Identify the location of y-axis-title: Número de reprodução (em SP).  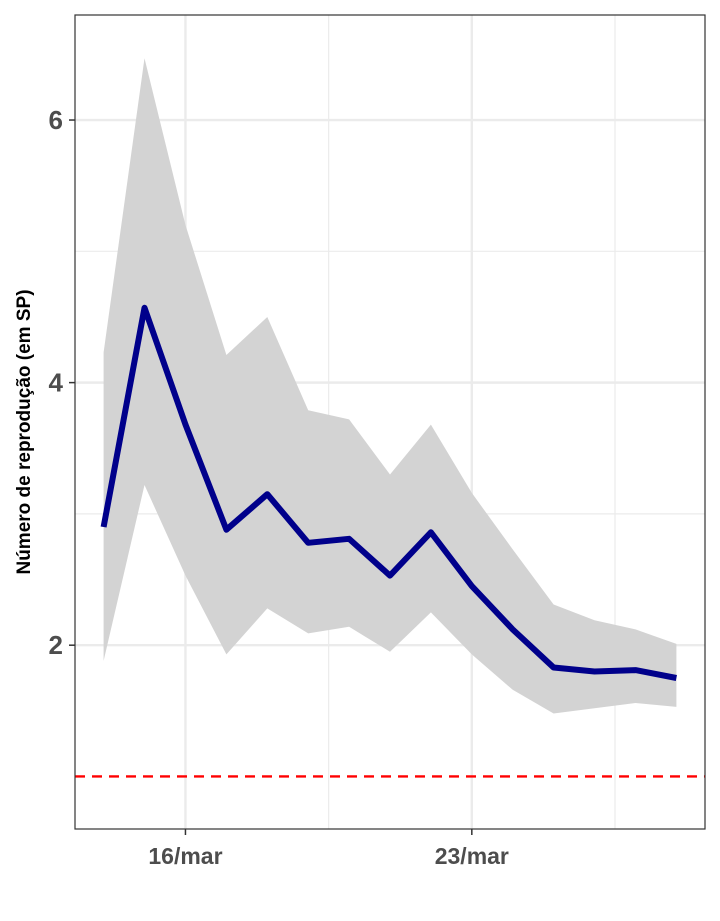
(24, 431).